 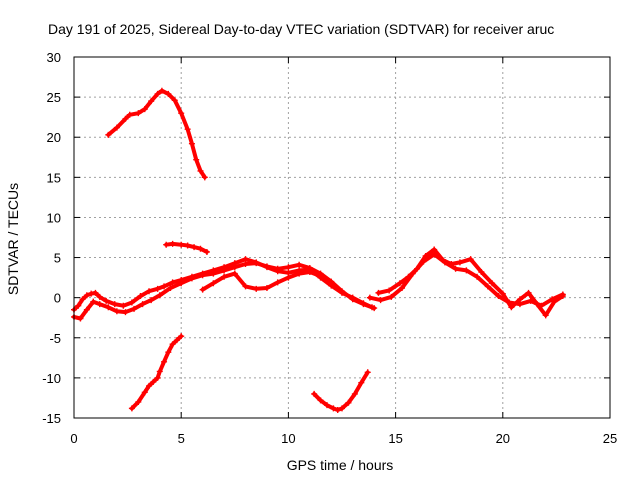 What do you see at coordinates (340, 465) in the screenshot?
I see `x-axis-label: GPS time / hours` at bounding box center [340, 465].